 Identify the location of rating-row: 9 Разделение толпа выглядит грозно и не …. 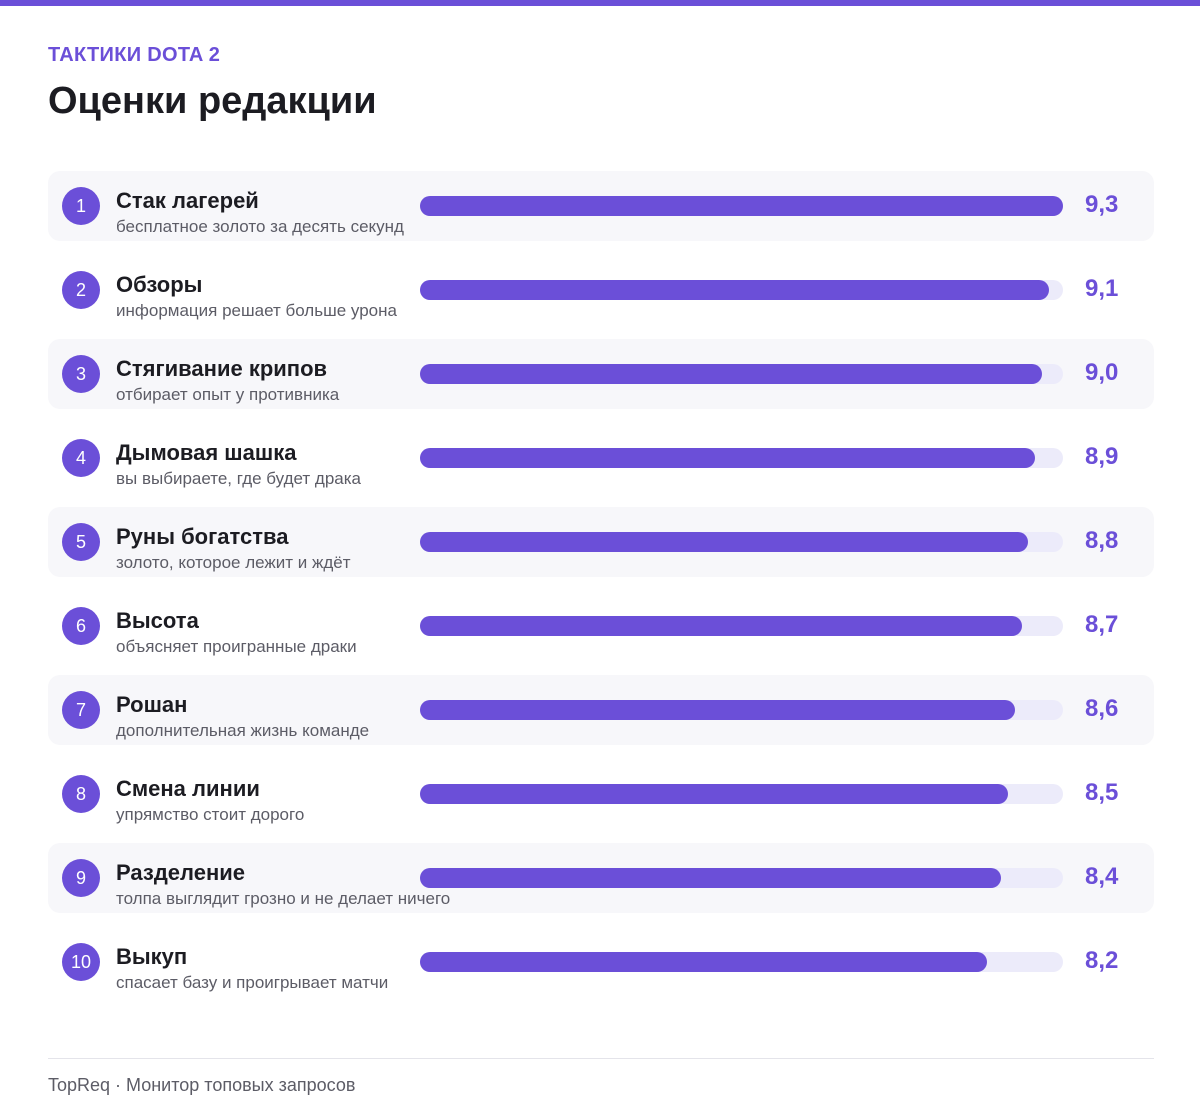
(601, 878).